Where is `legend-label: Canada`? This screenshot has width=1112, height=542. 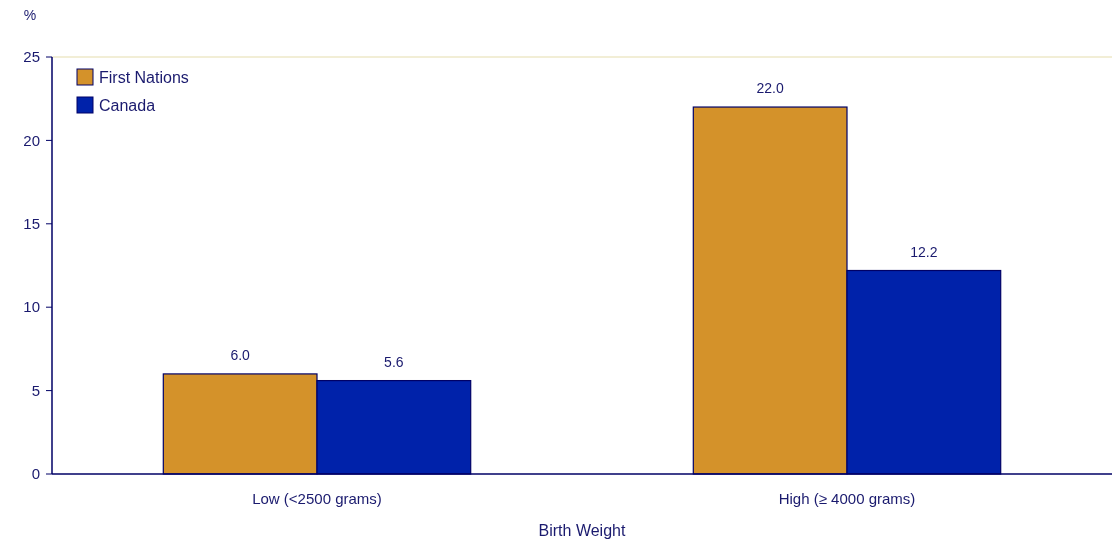 legend-label: Canada is located at coordinates (127, 105).